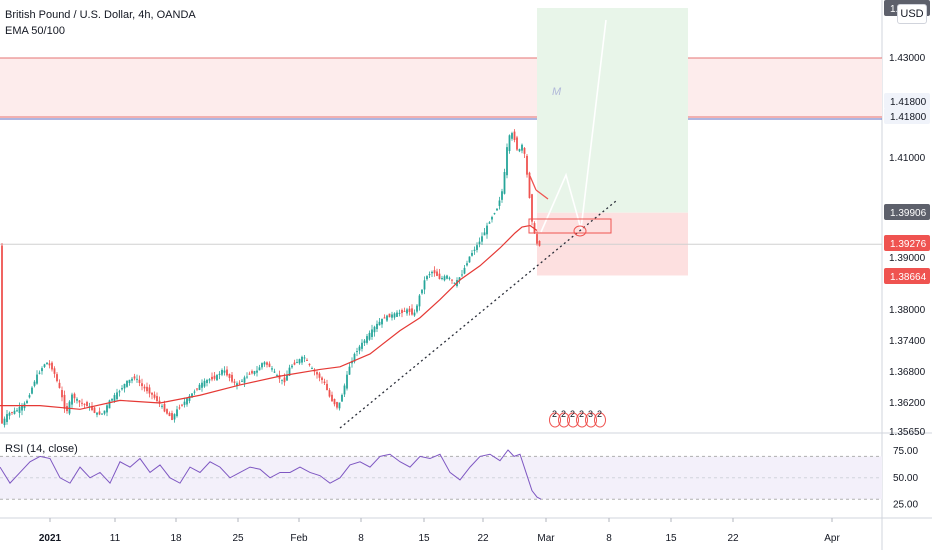  What do you see at coordinates (441, 88) in the screenshot?
I see `resistance-zone` at bounding box center [441, 88].